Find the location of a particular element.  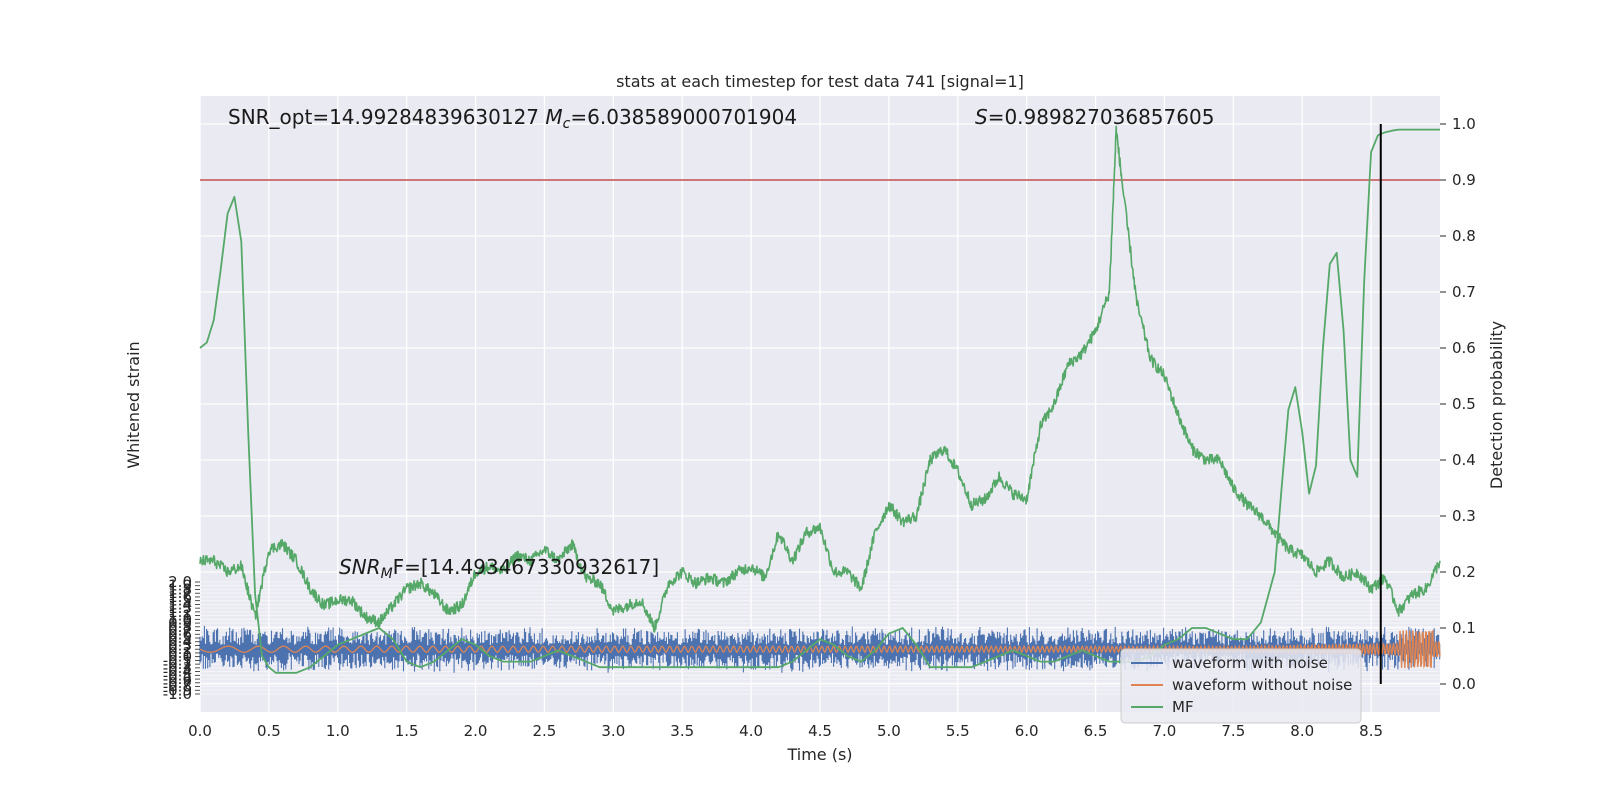

x-tick-label: 1.5 is located at coordinates (407, 731).